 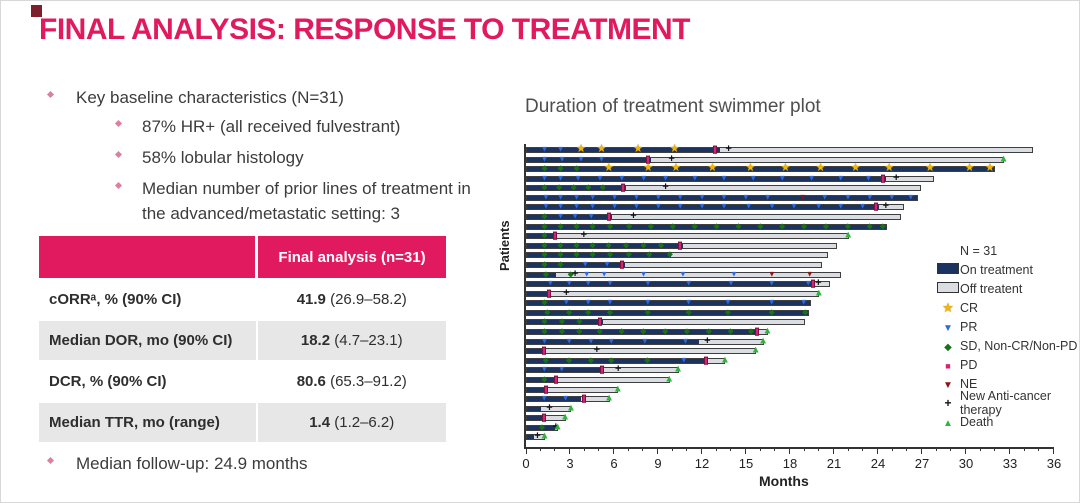 I want to click on table-row-corr: cORRᵃ, % (90% CI) 41.9 (26.9–58.2), so click(x=242, y=299).